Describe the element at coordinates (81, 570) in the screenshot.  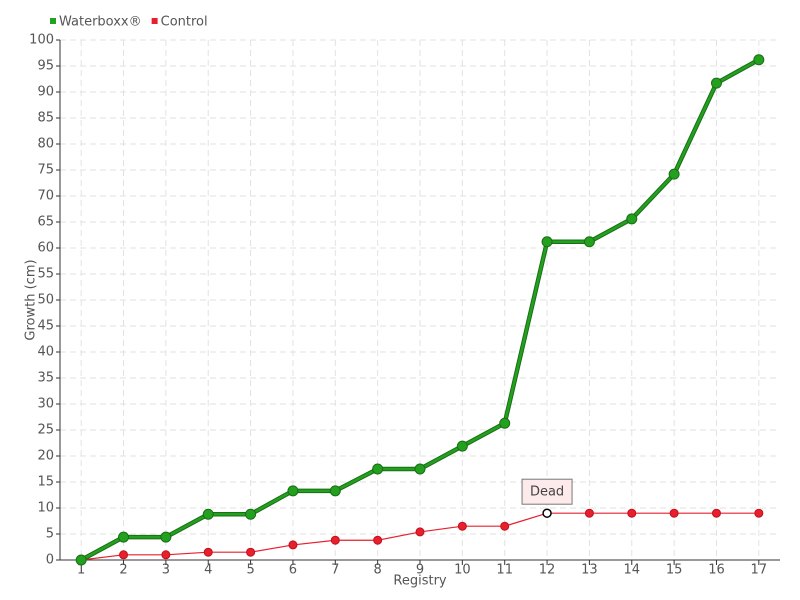
I see `x-tick-label: 1` at that location.